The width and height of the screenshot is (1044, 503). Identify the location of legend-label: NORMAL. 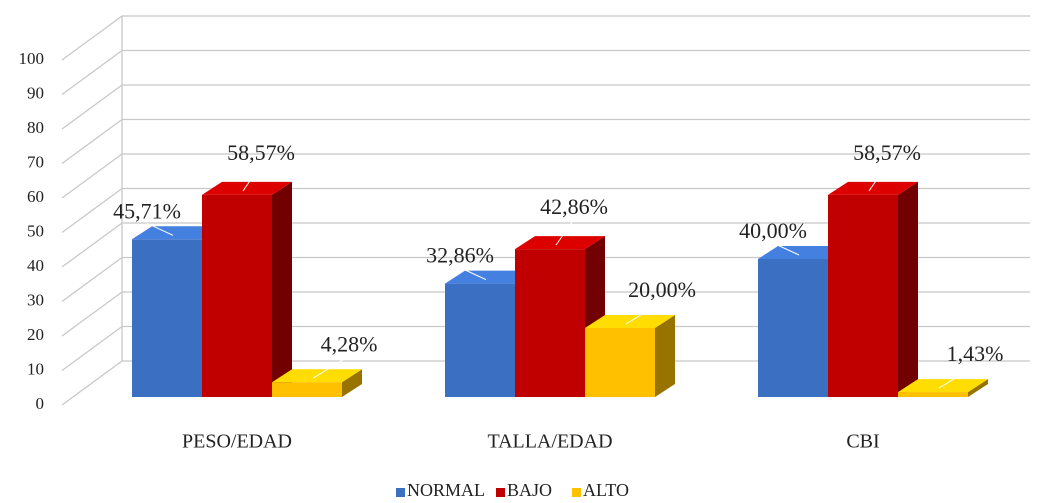
(446, 490).